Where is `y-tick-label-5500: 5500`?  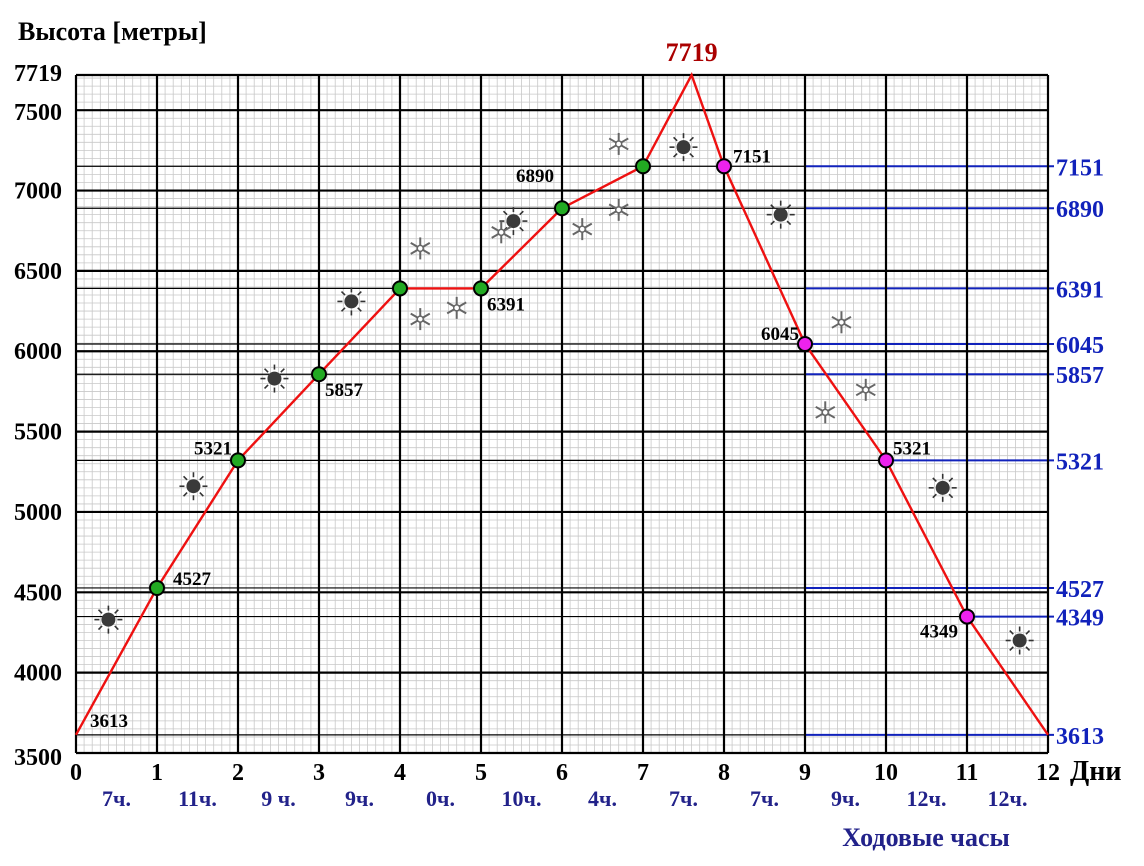
y-tick-label-5500: 5500 is located at coordinates (38, 433).